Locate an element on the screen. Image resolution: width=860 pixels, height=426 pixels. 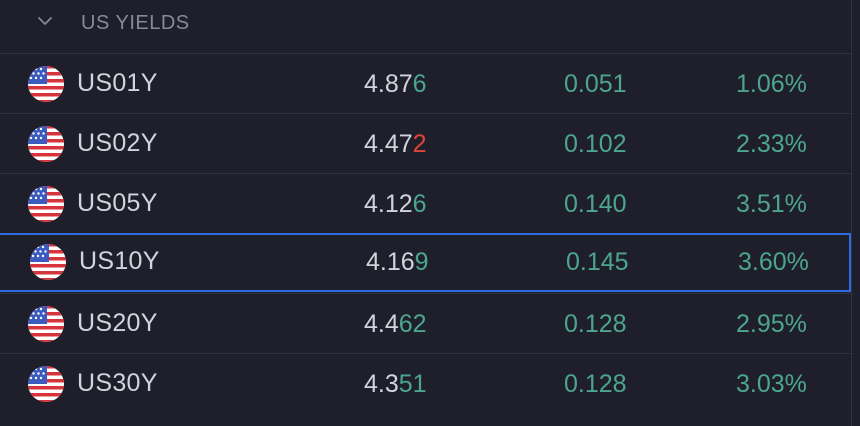
chevron-down-icon is located at coordinates (45, 21).